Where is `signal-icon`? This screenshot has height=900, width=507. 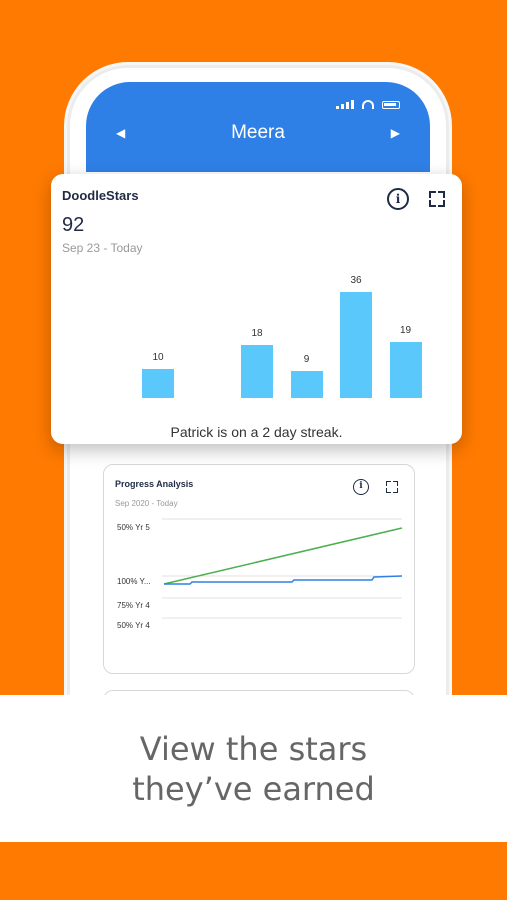 signal-icon is located at coordinates (345, 104).